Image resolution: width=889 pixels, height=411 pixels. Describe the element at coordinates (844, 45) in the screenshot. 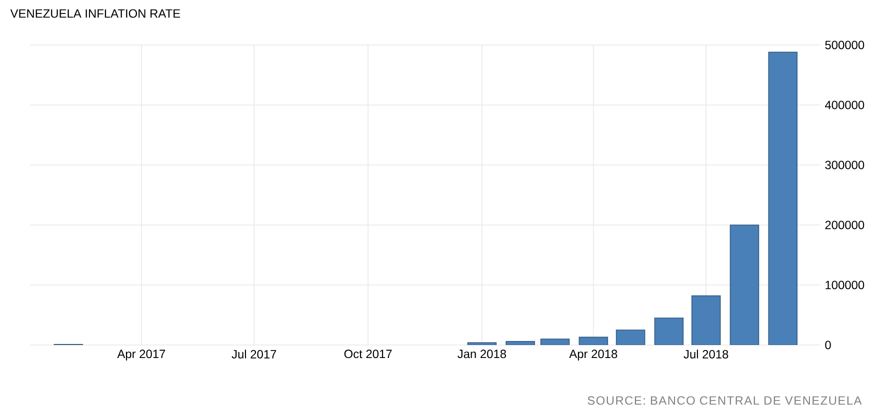

I see `y-tick-label: 500000` at that location.